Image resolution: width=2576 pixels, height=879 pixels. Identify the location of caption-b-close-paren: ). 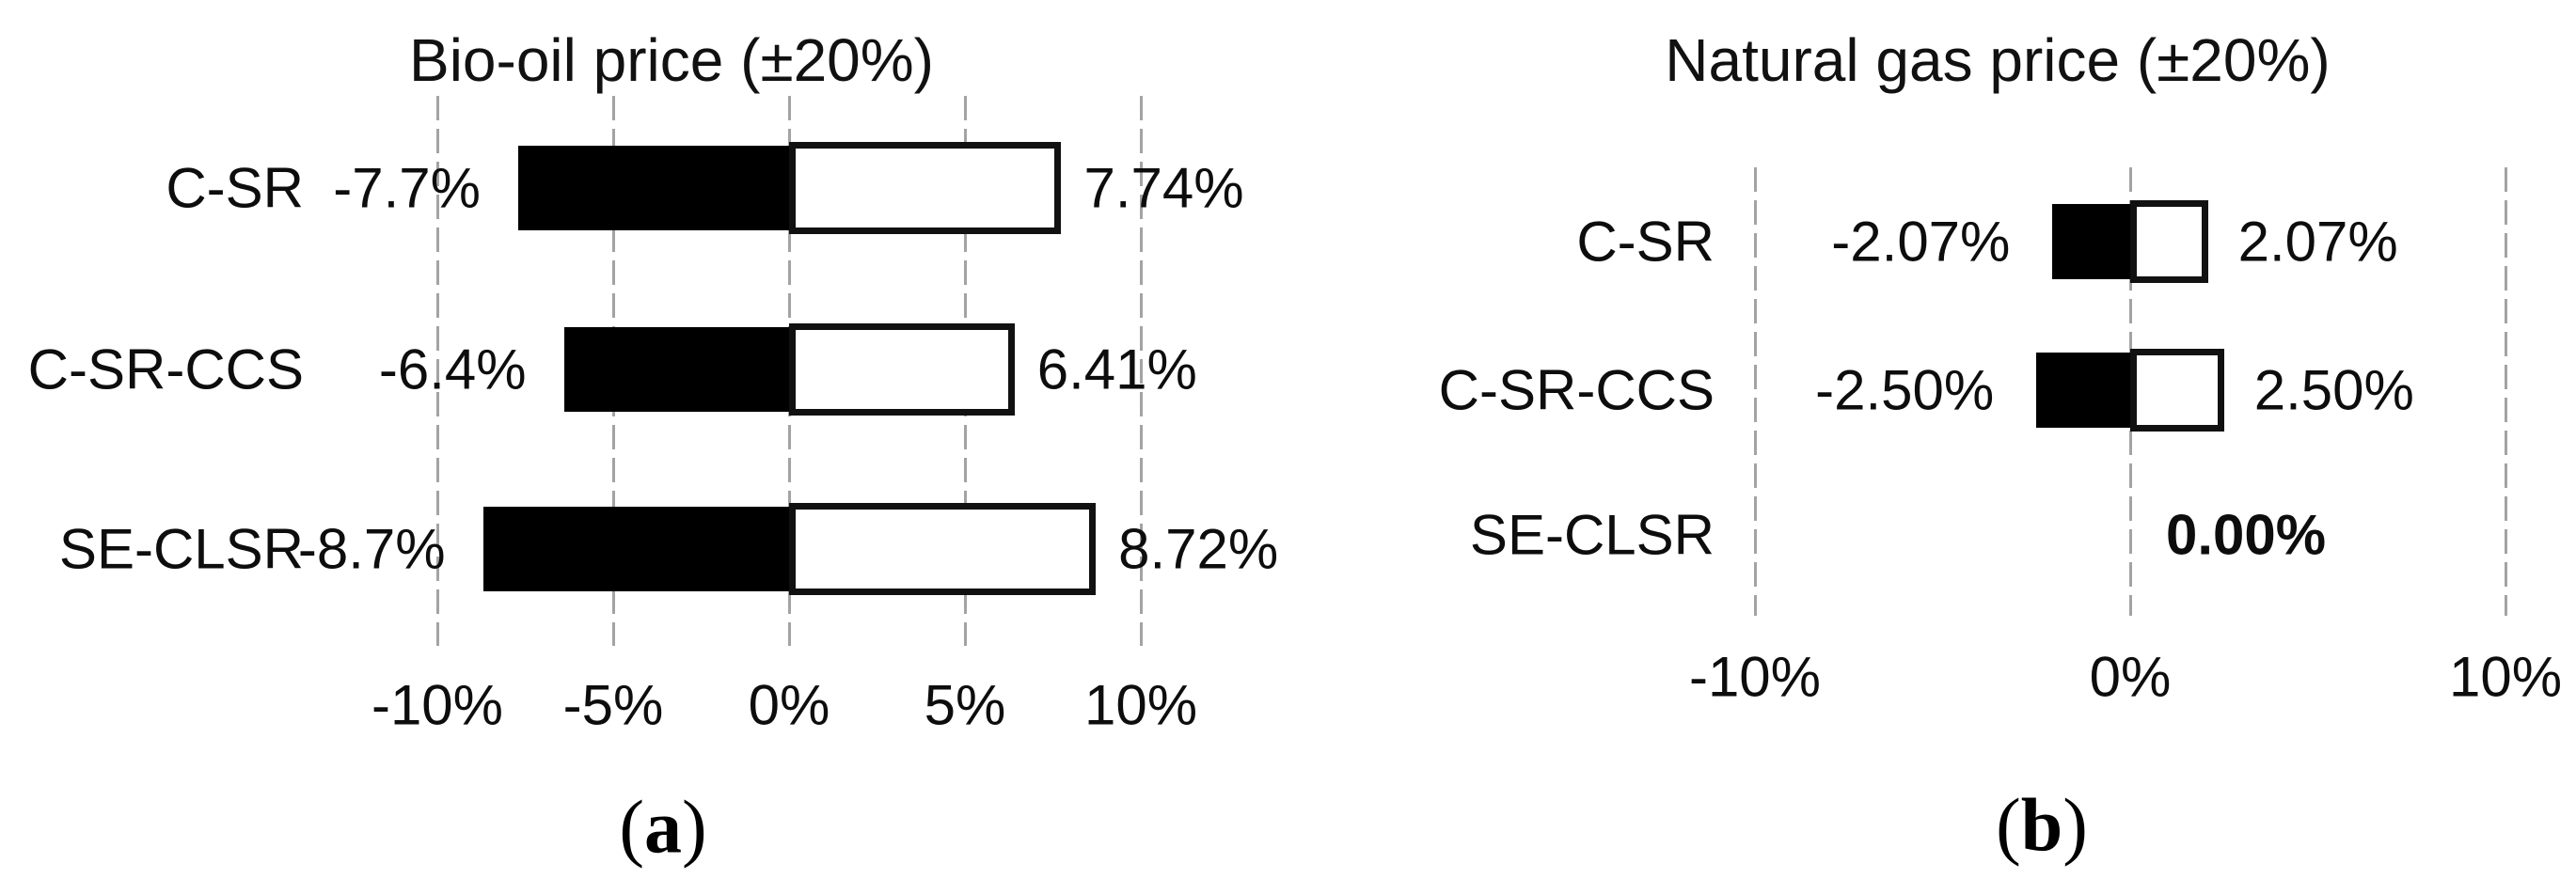
(2075, 826).